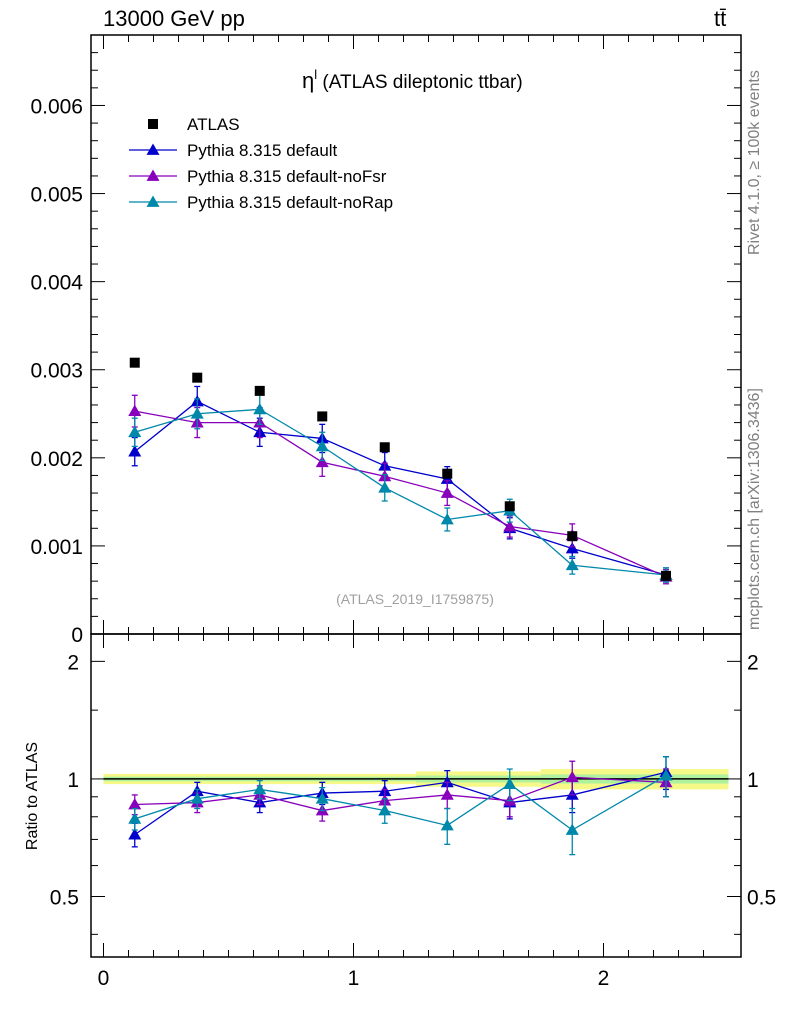 This screenshot has height=1024, width=786. Describe the element at coordinates (287, 176) in the screenshot. I see `legend-label-1: Pythia 8.315 default-noFsr` at that location.